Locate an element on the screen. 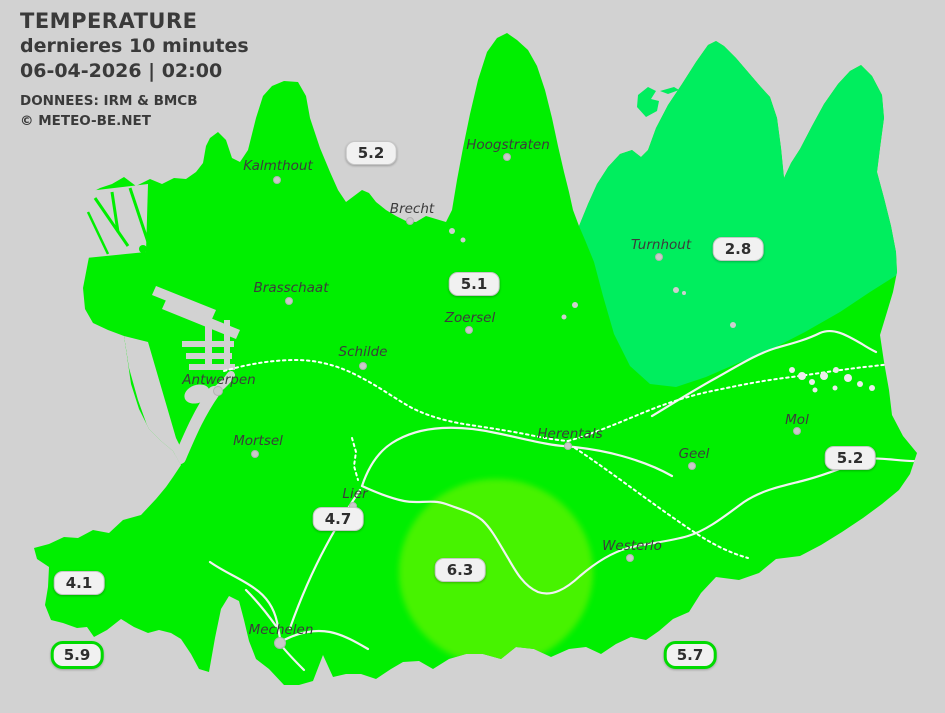 The height and width of the screenshot is (713, 945). motorway-e34-east is located at coordinates (742, 400).